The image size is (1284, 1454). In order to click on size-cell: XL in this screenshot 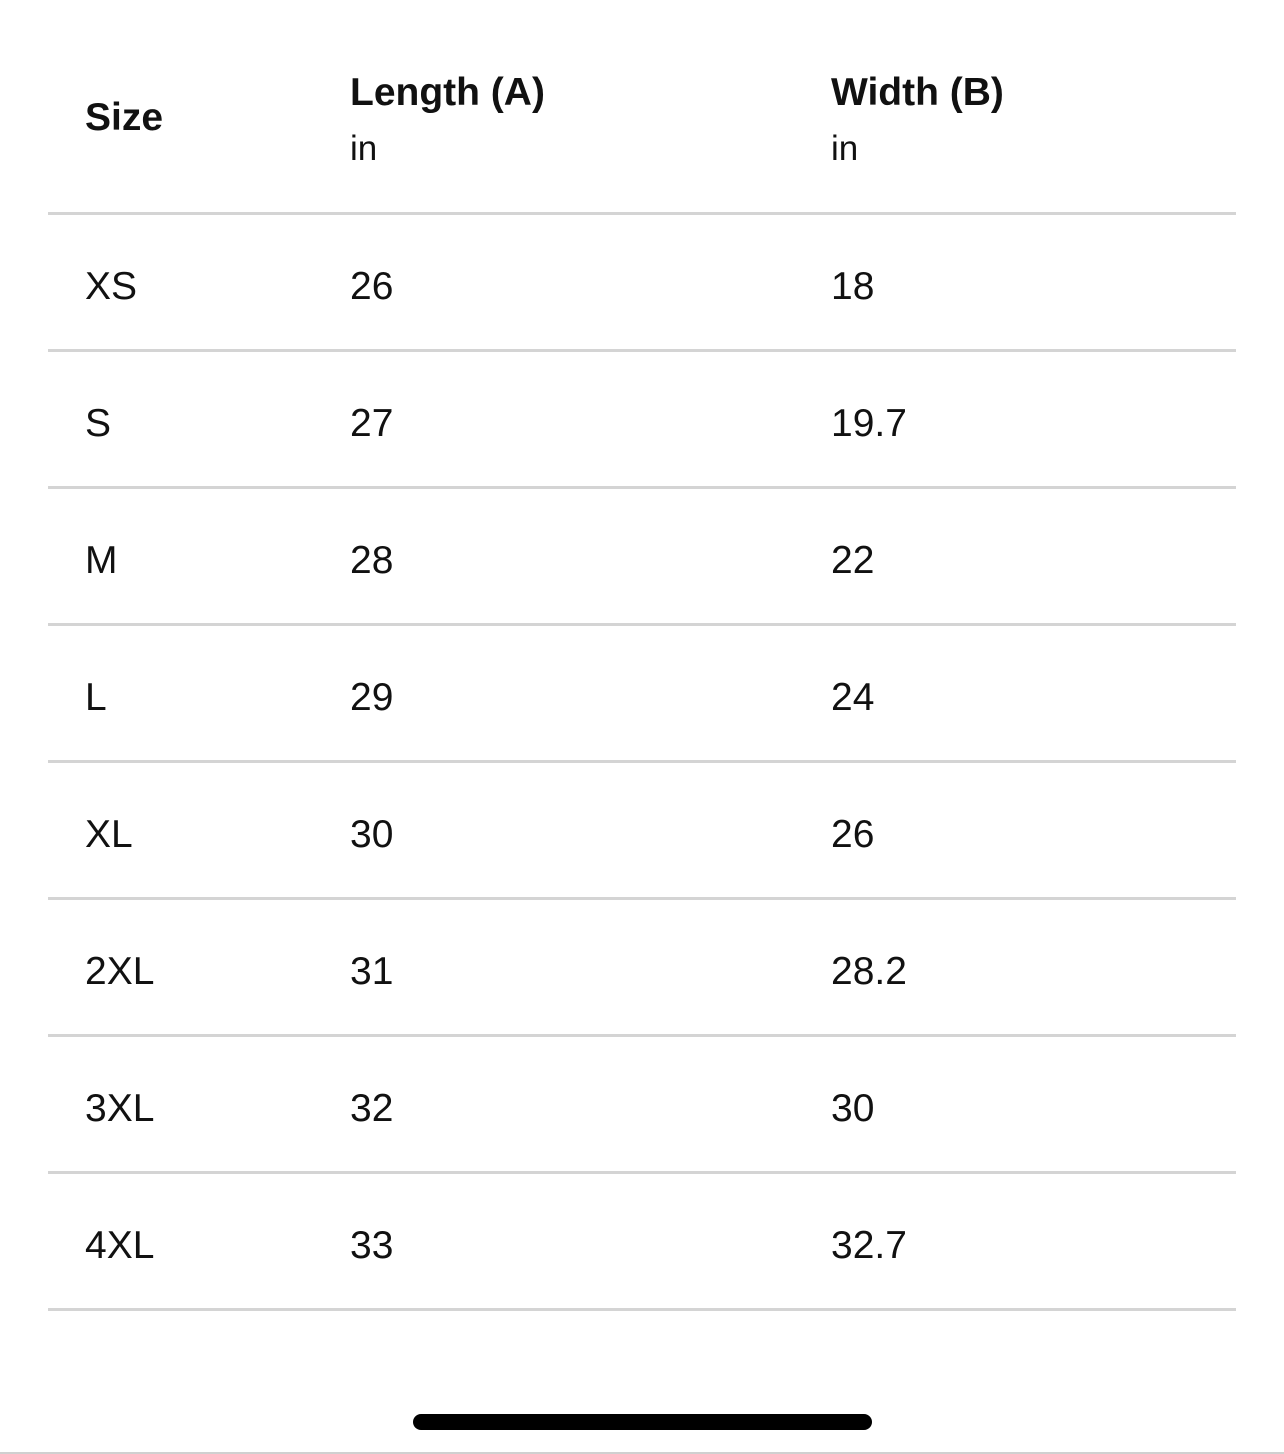, I will do `click(109, 834)`.